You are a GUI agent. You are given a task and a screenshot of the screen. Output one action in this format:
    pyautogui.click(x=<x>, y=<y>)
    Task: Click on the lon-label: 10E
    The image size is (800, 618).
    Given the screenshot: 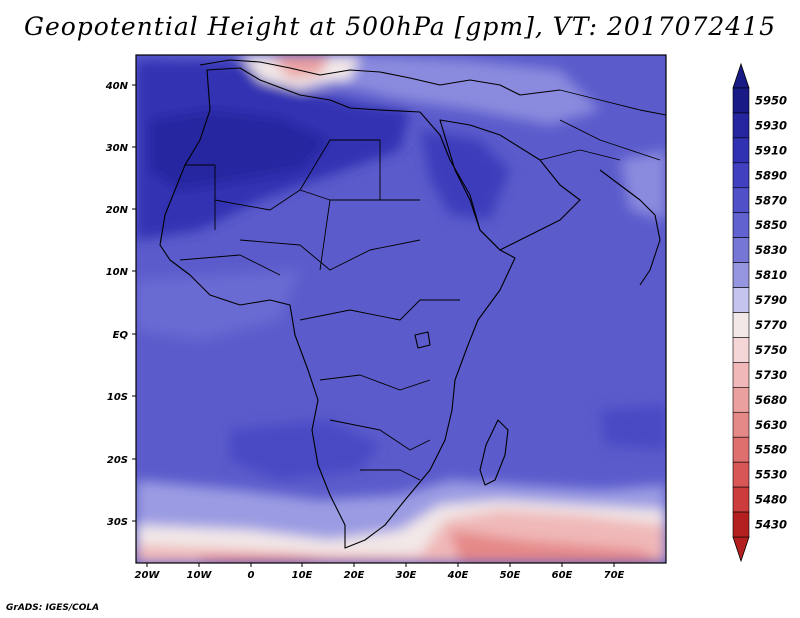 What is the action you would take?
    pyautogui.click(x=302, y=575)
    